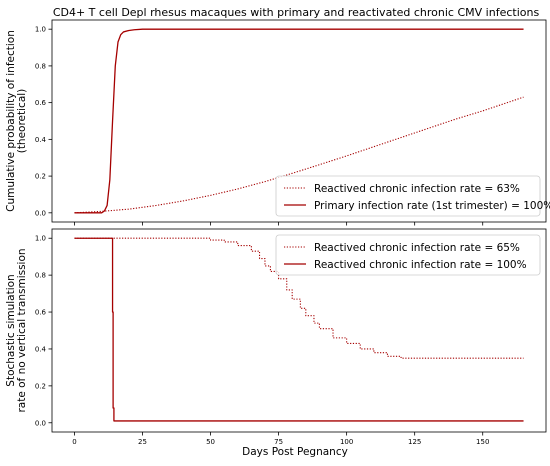 The width and height of the screenshot is (550, 466). Describe the element at coordinates (278, 442) in the screenshot. I see `x-tick-label: 75` at that location.